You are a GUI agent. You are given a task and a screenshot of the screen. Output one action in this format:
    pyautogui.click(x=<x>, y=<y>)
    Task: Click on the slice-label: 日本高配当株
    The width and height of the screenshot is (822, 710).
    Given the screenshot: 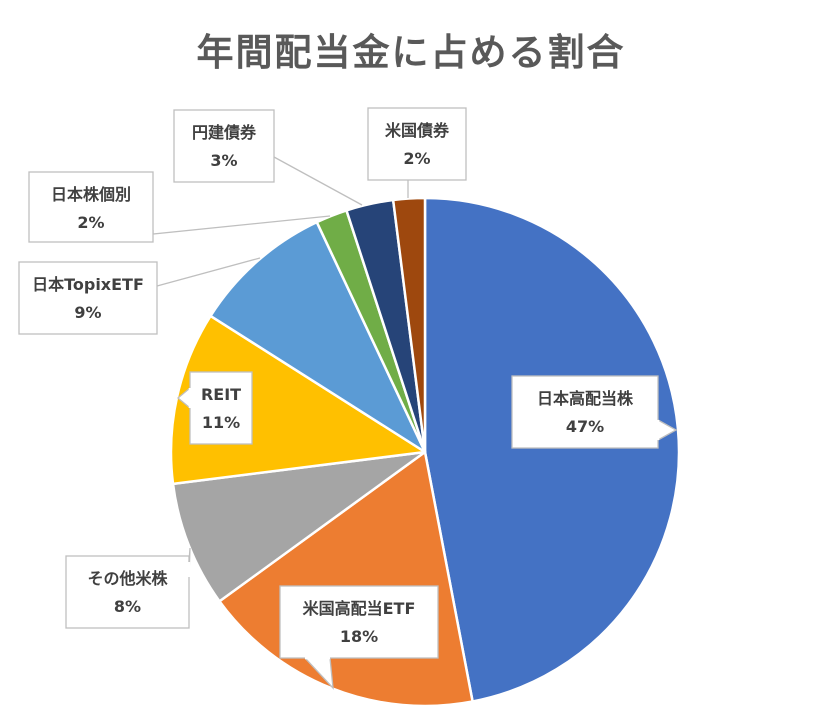 What is the action you would take?
    pyautogui.click(x=585, y=398)
    